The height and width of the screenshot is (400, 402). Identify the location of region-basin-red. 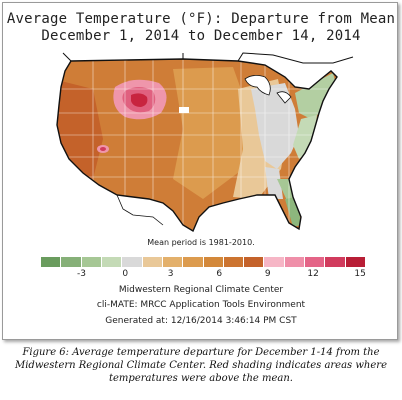
(103, 149).